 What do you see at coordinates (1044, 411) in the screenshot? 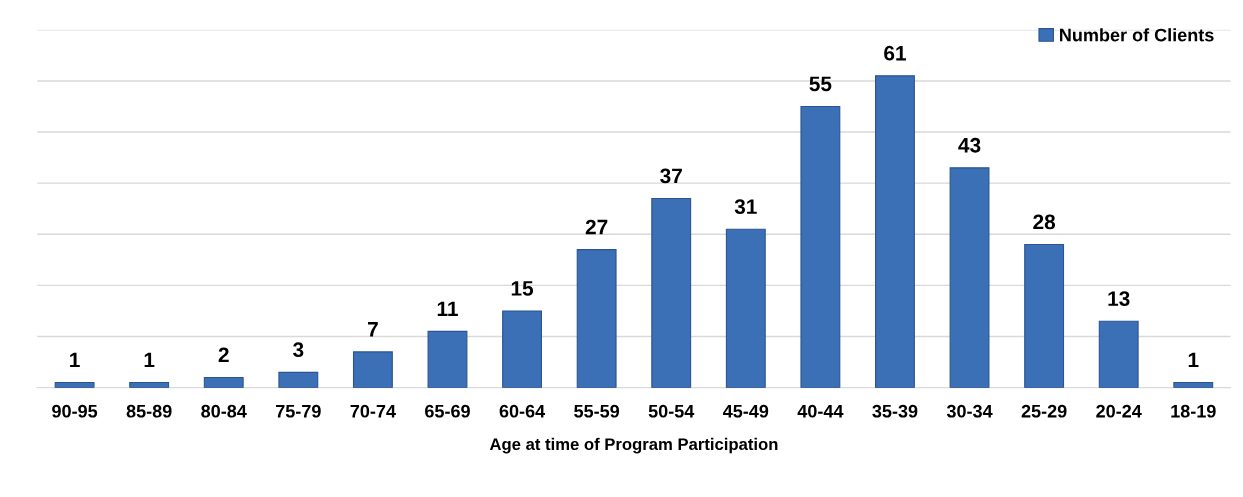
I see `x-tick-label: 25-29` at bounding box center [1044, 411].